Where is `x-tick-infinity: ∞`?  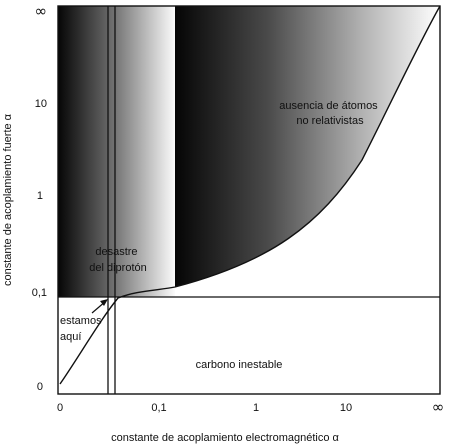
x-tick-infinity: ∞ is located at coordinates (438, 407).